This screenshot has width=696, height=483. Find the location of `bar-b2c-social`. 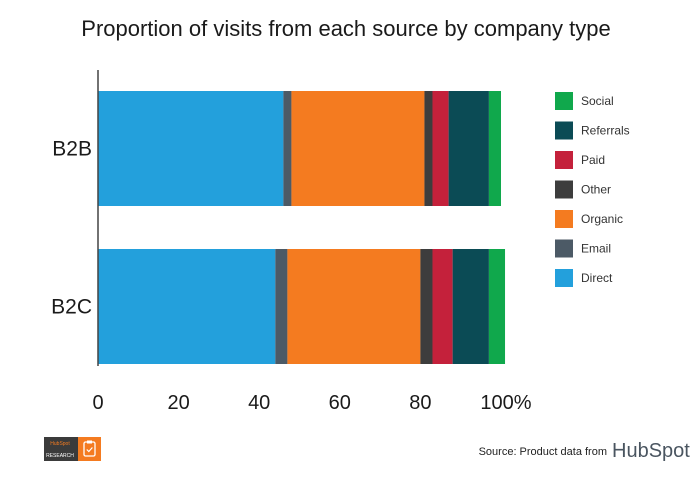

bar-b2c-social is located at coordinates (497, 306).